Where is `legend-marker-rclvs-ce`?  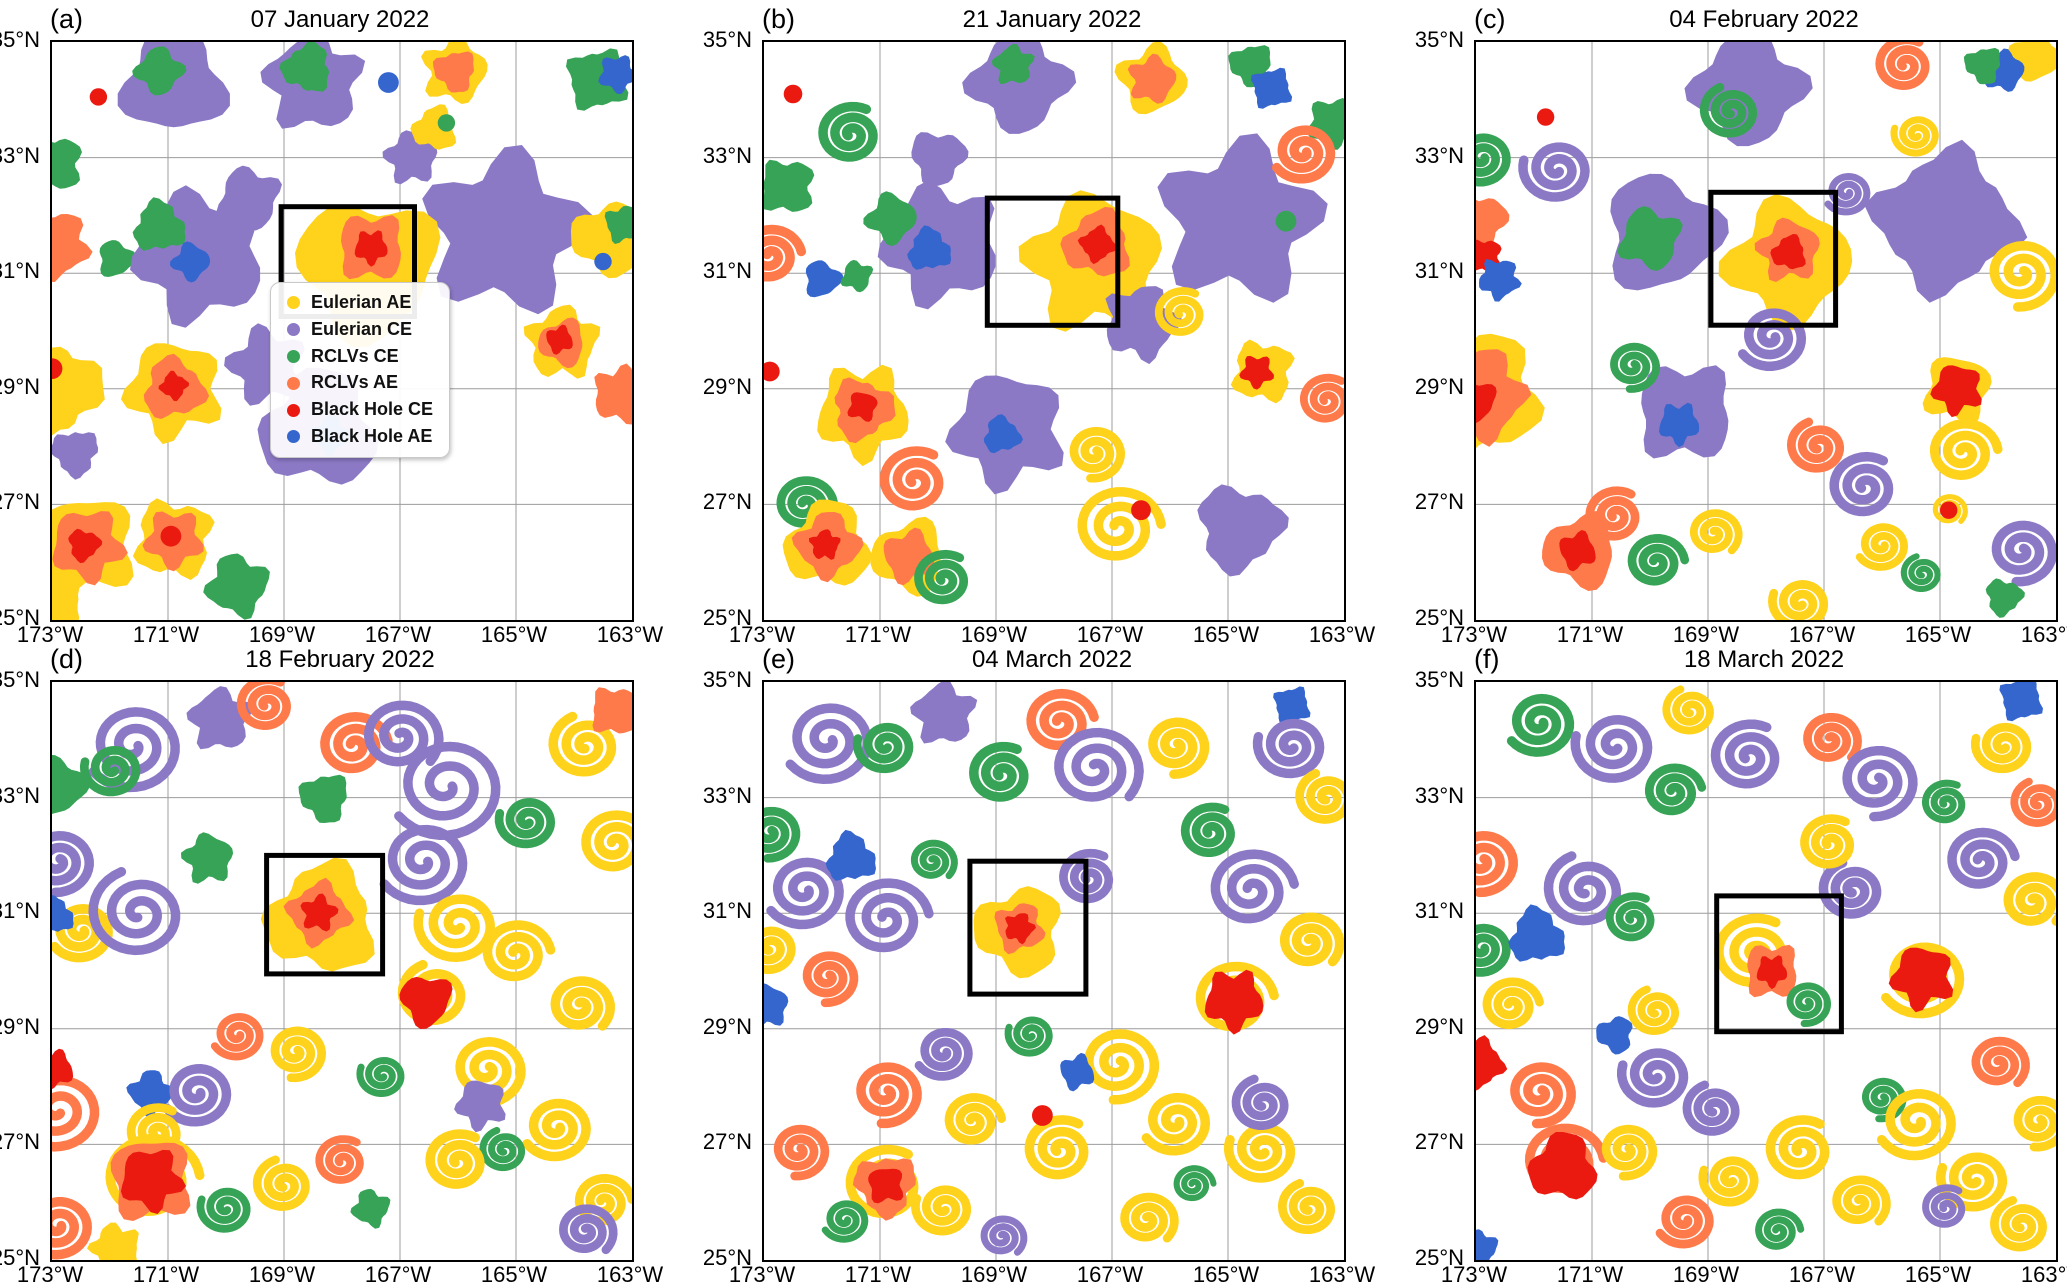
legend-marker-rclvs-ce is located at coordinates (293, 356).